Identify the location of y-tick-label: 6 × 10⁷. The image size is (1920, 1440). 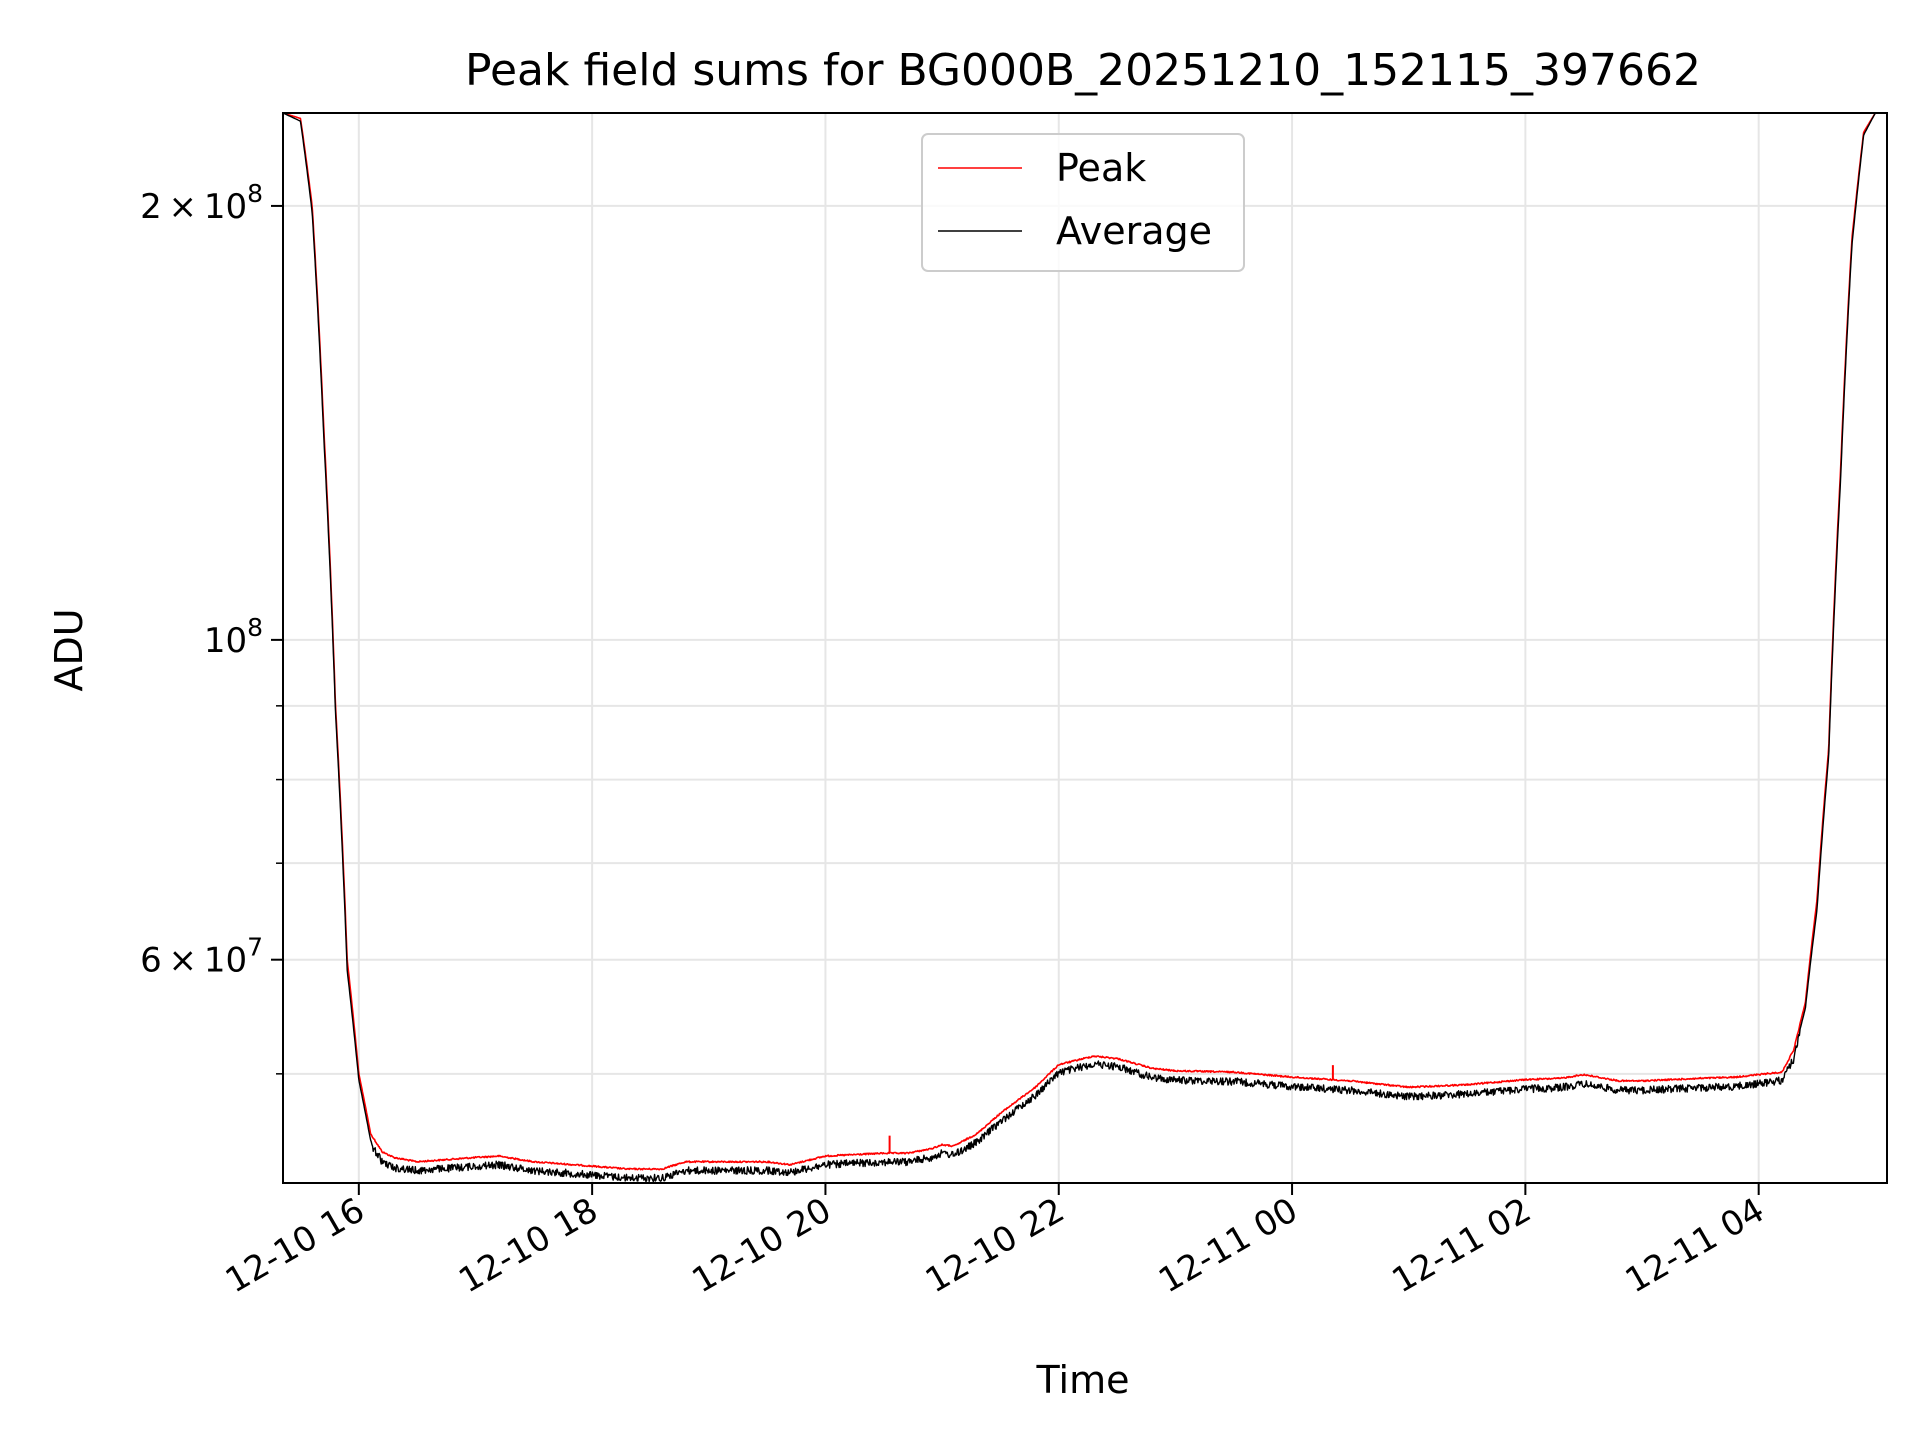
(201, 957).